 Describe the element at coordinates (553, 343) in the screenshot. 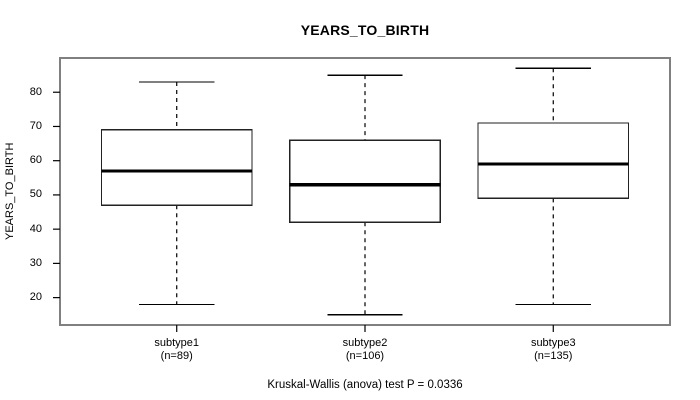

I see `group-name: subtype3` at that location.